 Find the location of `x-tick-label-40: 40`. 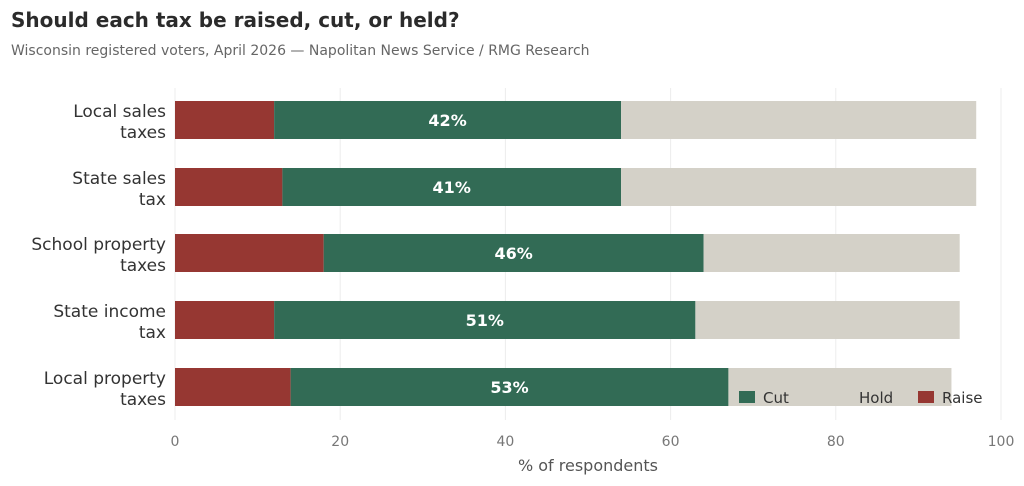

x-tick-label-40: 40 is located at coordinates (505, 442).